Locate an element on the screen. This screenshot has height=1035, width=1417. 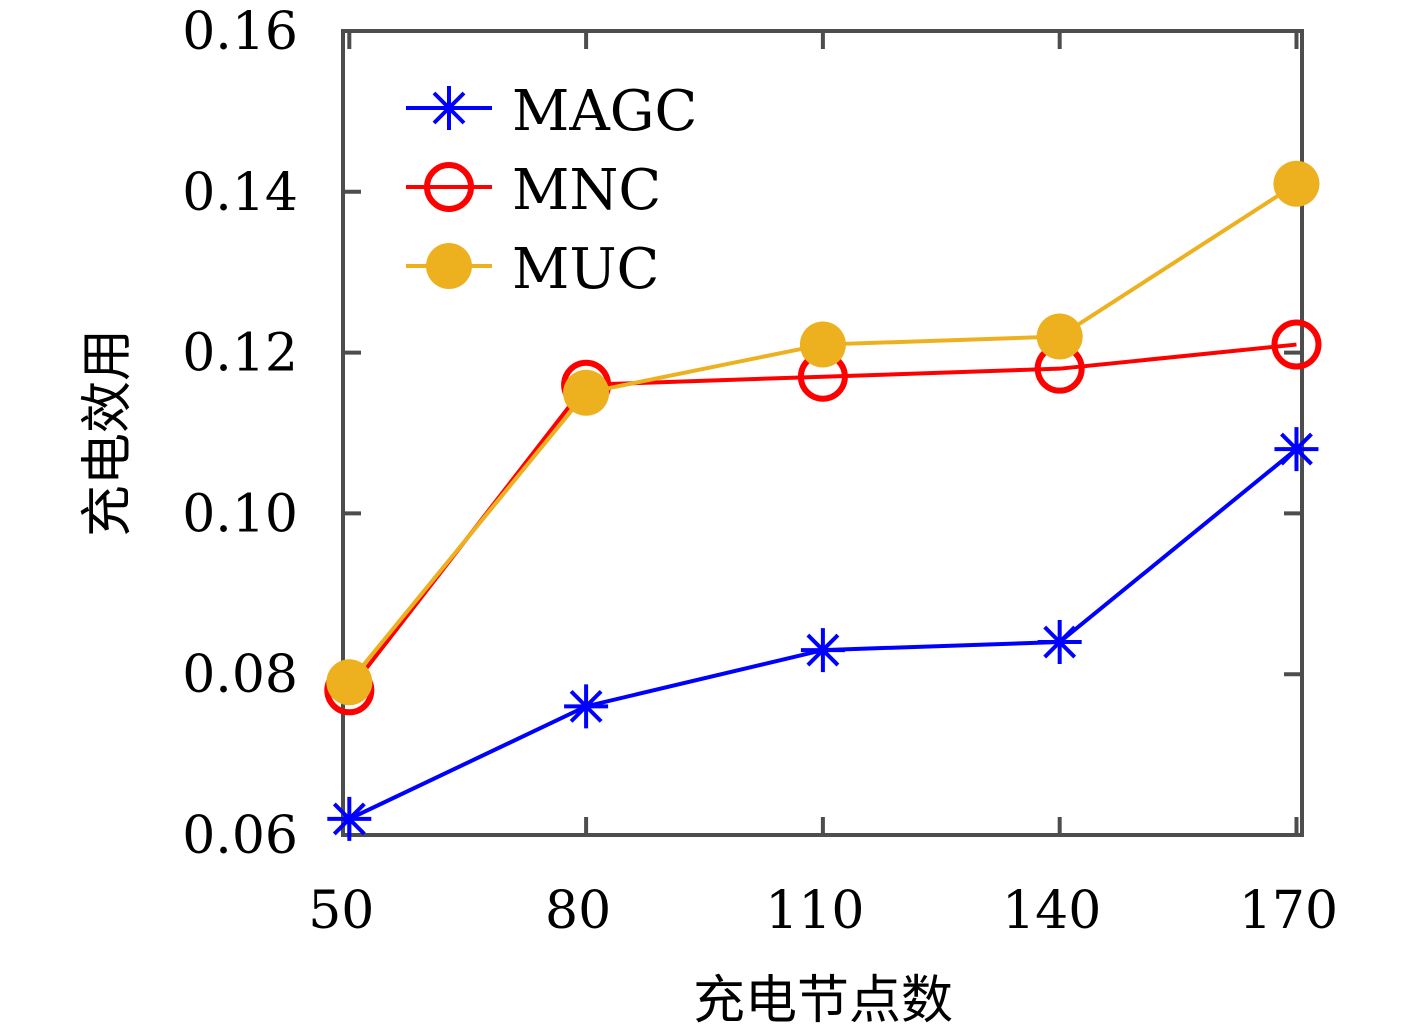
data-point-mnc is located at coordinates (1296, 344).